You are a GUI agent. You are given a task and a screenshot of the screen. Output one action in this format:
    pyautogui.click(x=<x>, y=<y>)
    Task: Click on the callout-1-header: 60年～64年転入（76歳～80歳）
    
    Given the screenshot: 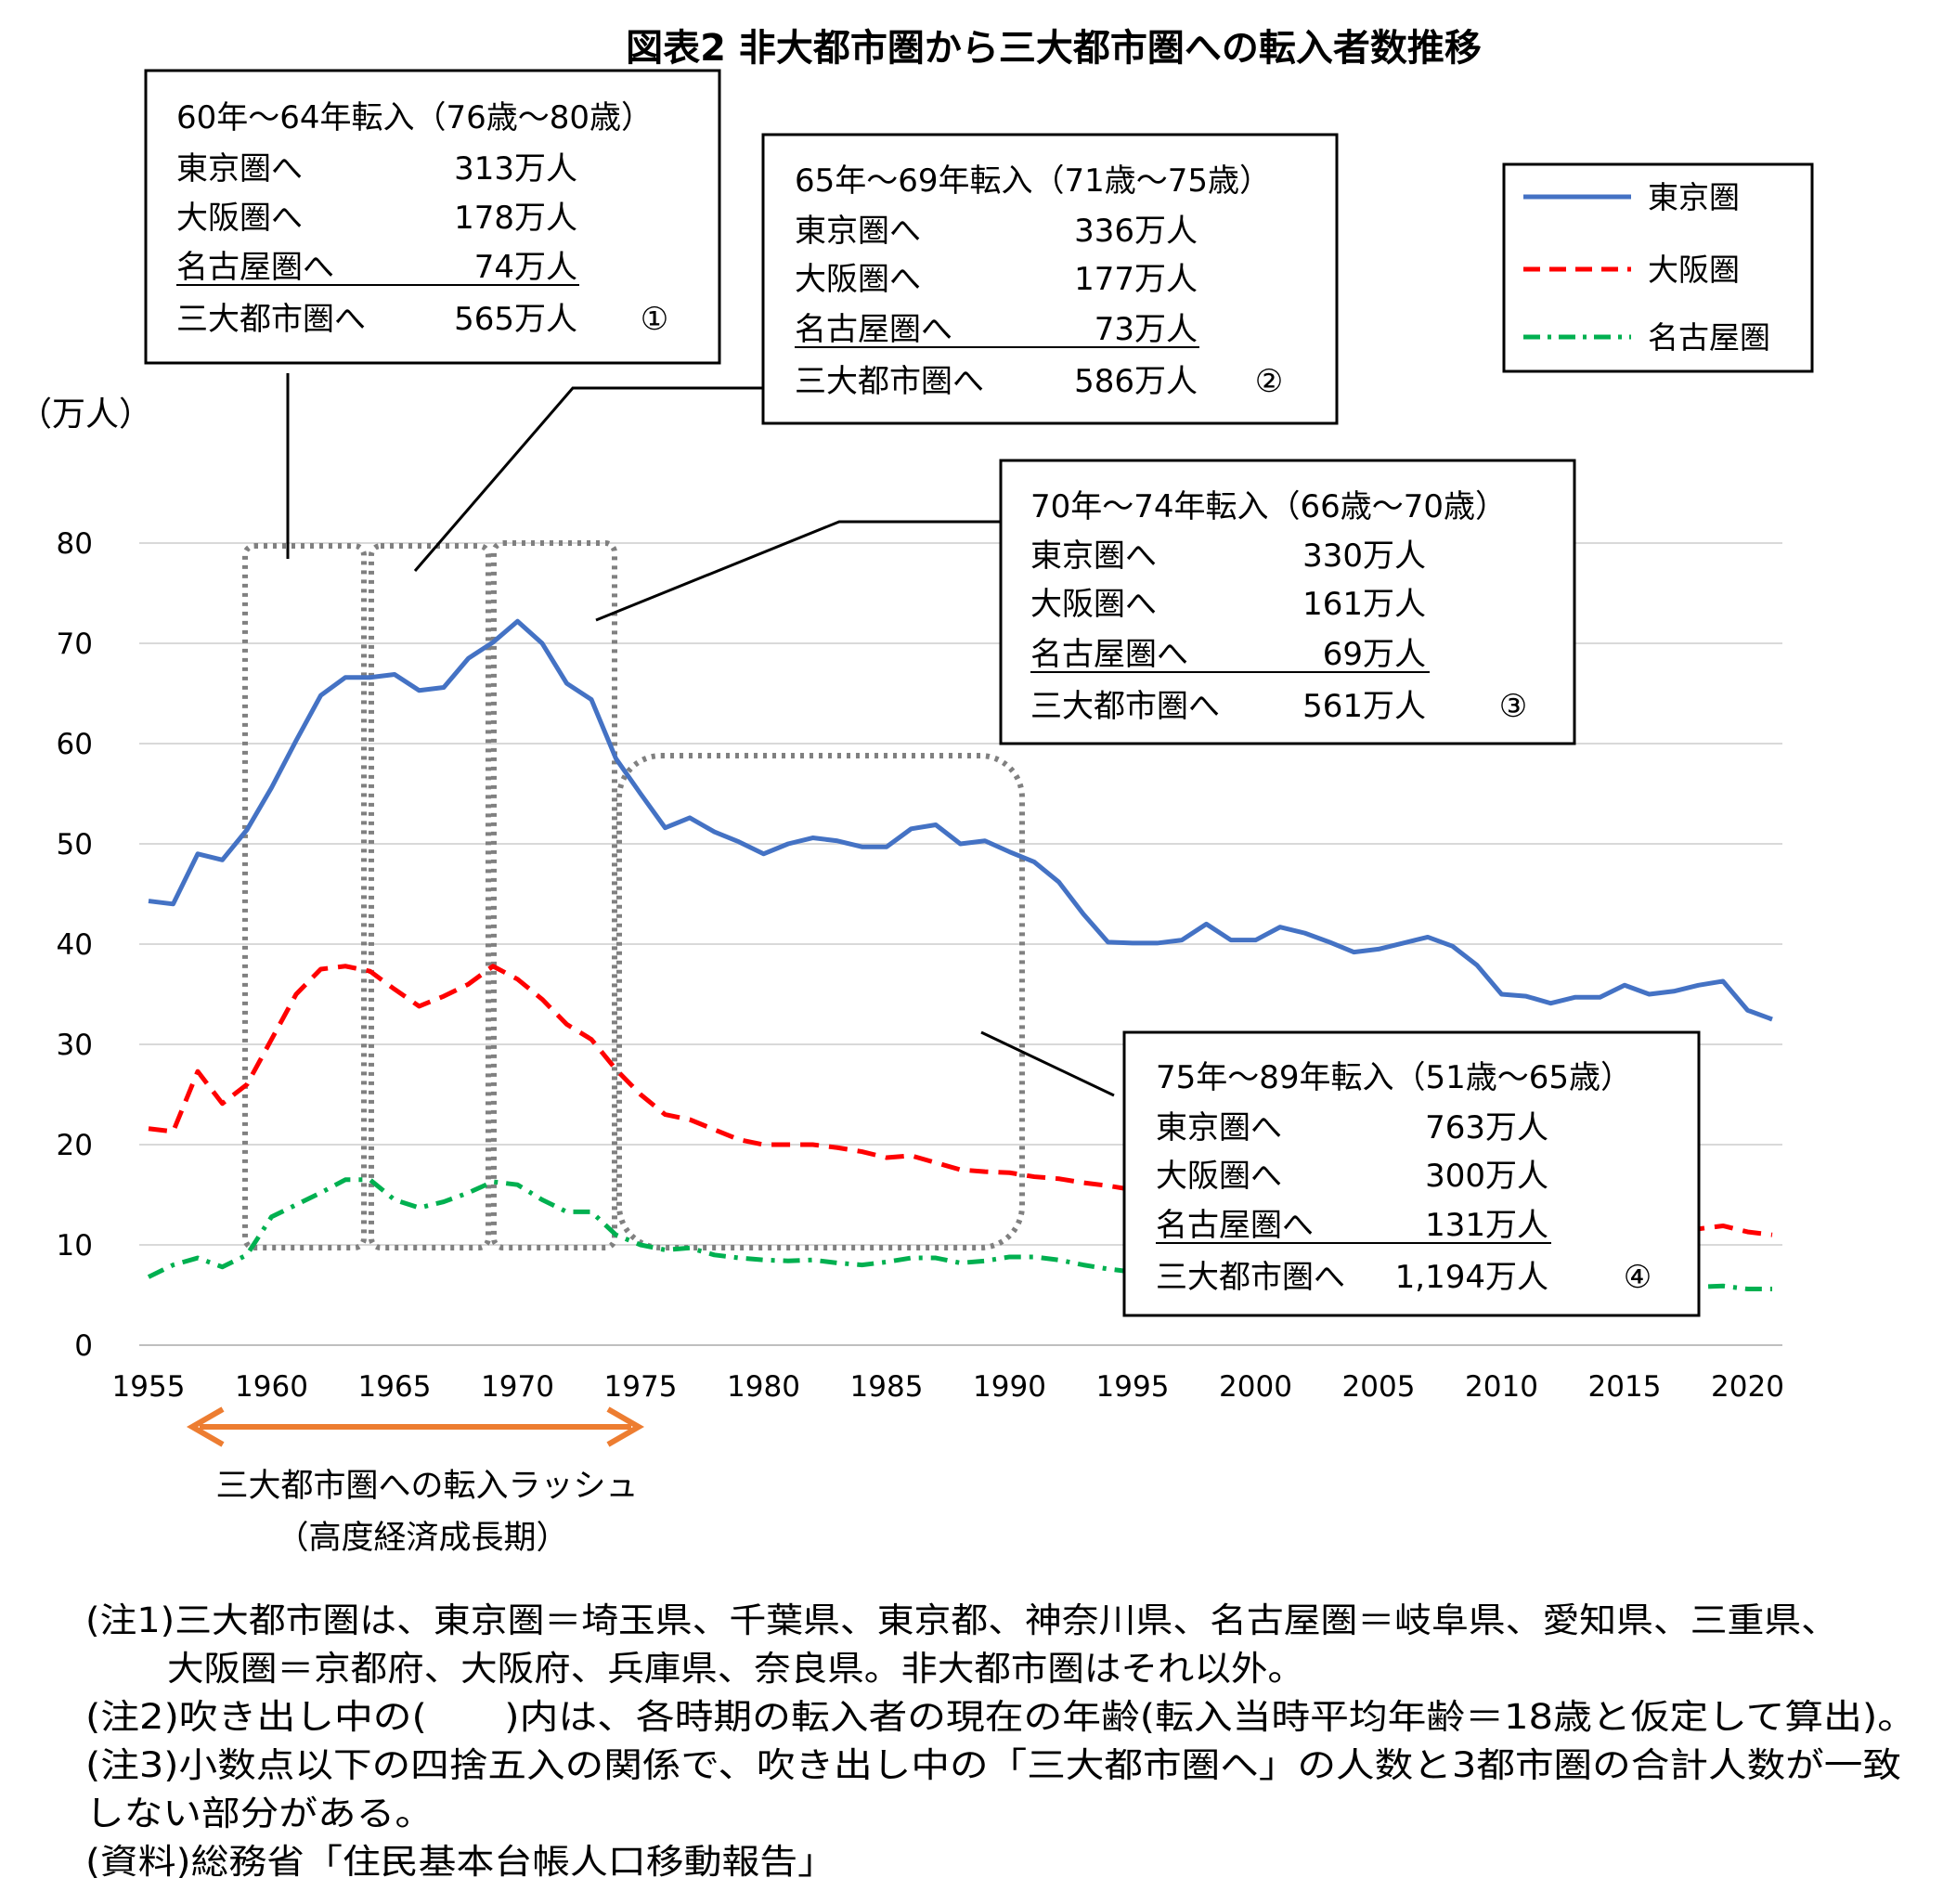 What is the action you would take?
    pyautogui.click(x=414, y=117)
    